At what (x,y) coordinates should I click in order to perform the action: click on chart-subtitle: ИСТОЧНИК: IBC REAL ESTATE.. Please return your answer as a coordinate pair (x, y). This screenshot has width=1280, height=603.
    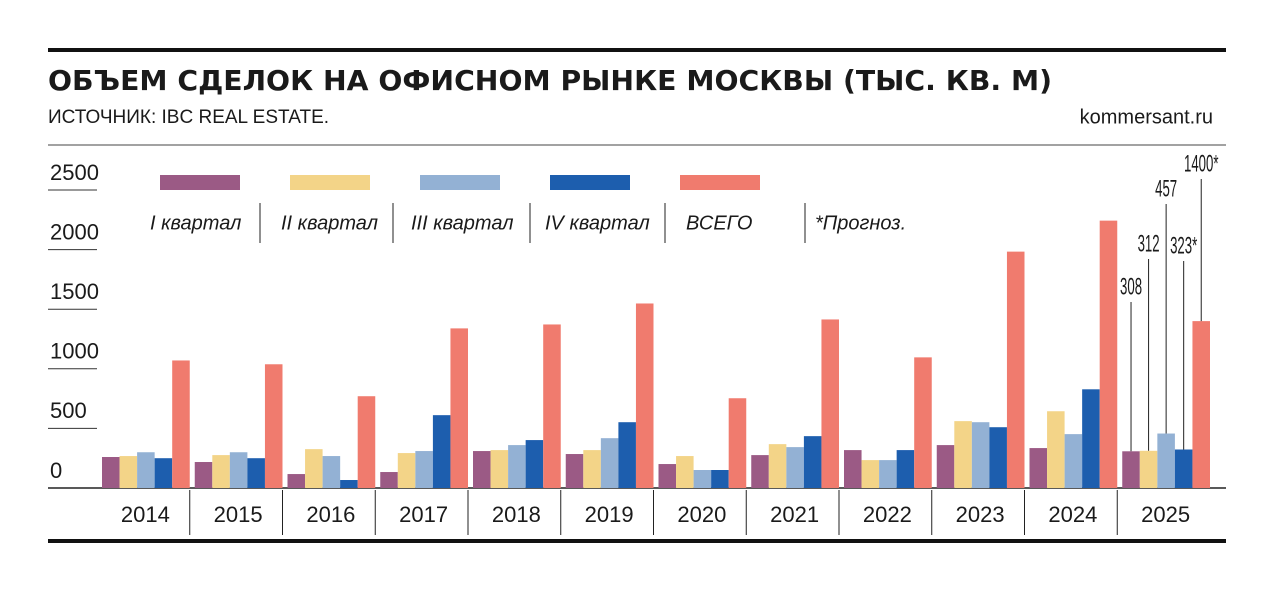
    Looking at the image, I should click on (188, 117).